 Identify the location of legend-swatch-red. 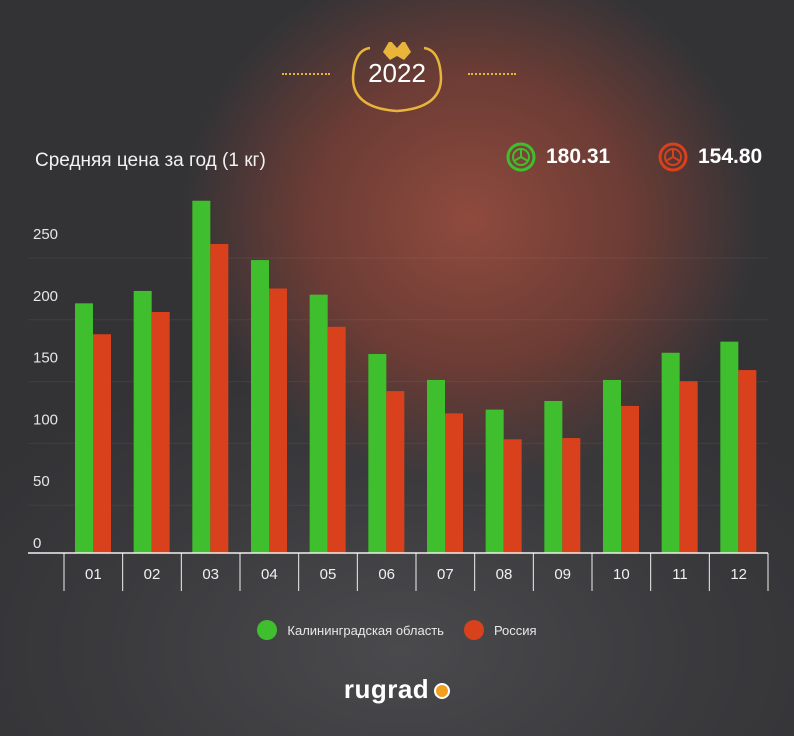
(473, 630).